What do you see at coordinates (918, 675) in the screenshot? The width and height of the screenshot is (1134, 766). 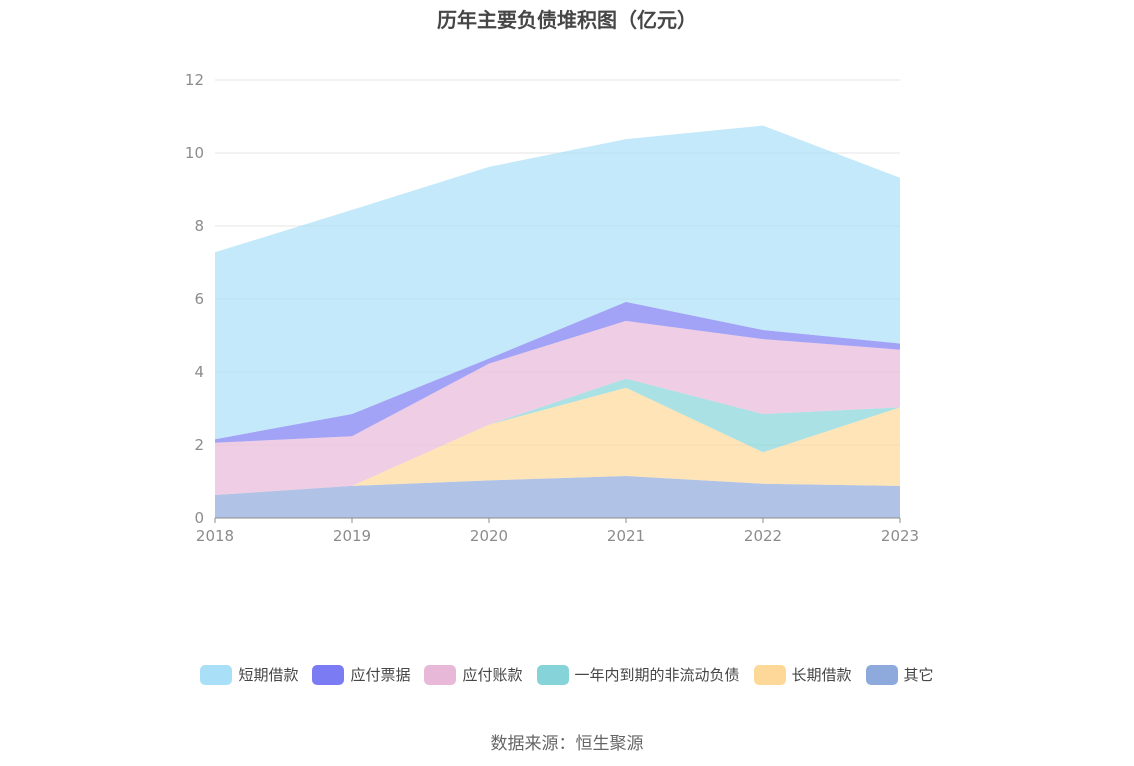 I see `legend-label: 其它` at bounding box center [918, 675].